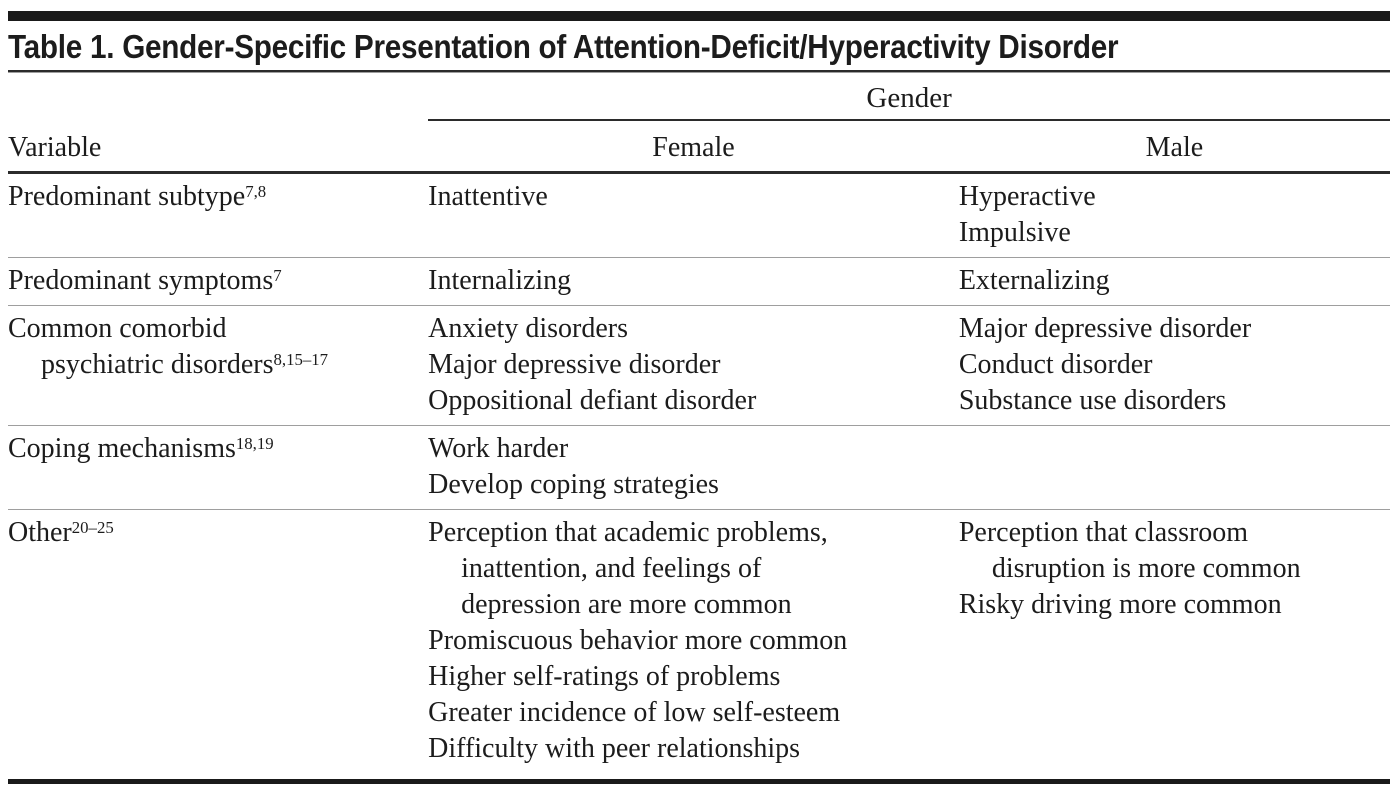 This screenshot has height=788, width=1398. Describe the element at coordinates (218, 215) in the screenshot. I see `variable-cell: Predominant subtype7,8` at that location.